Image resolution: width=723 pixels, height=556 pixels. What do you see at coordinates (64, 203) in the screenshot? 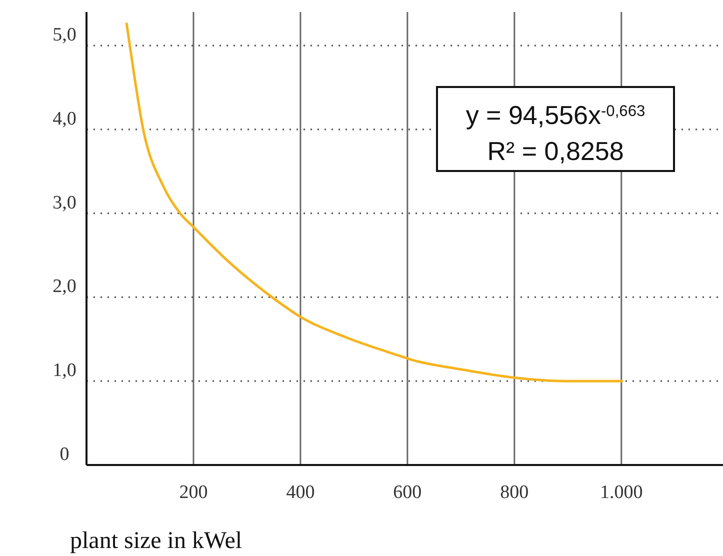
I see `y-tick-label: 3,0` at bounding box center [64, 203].